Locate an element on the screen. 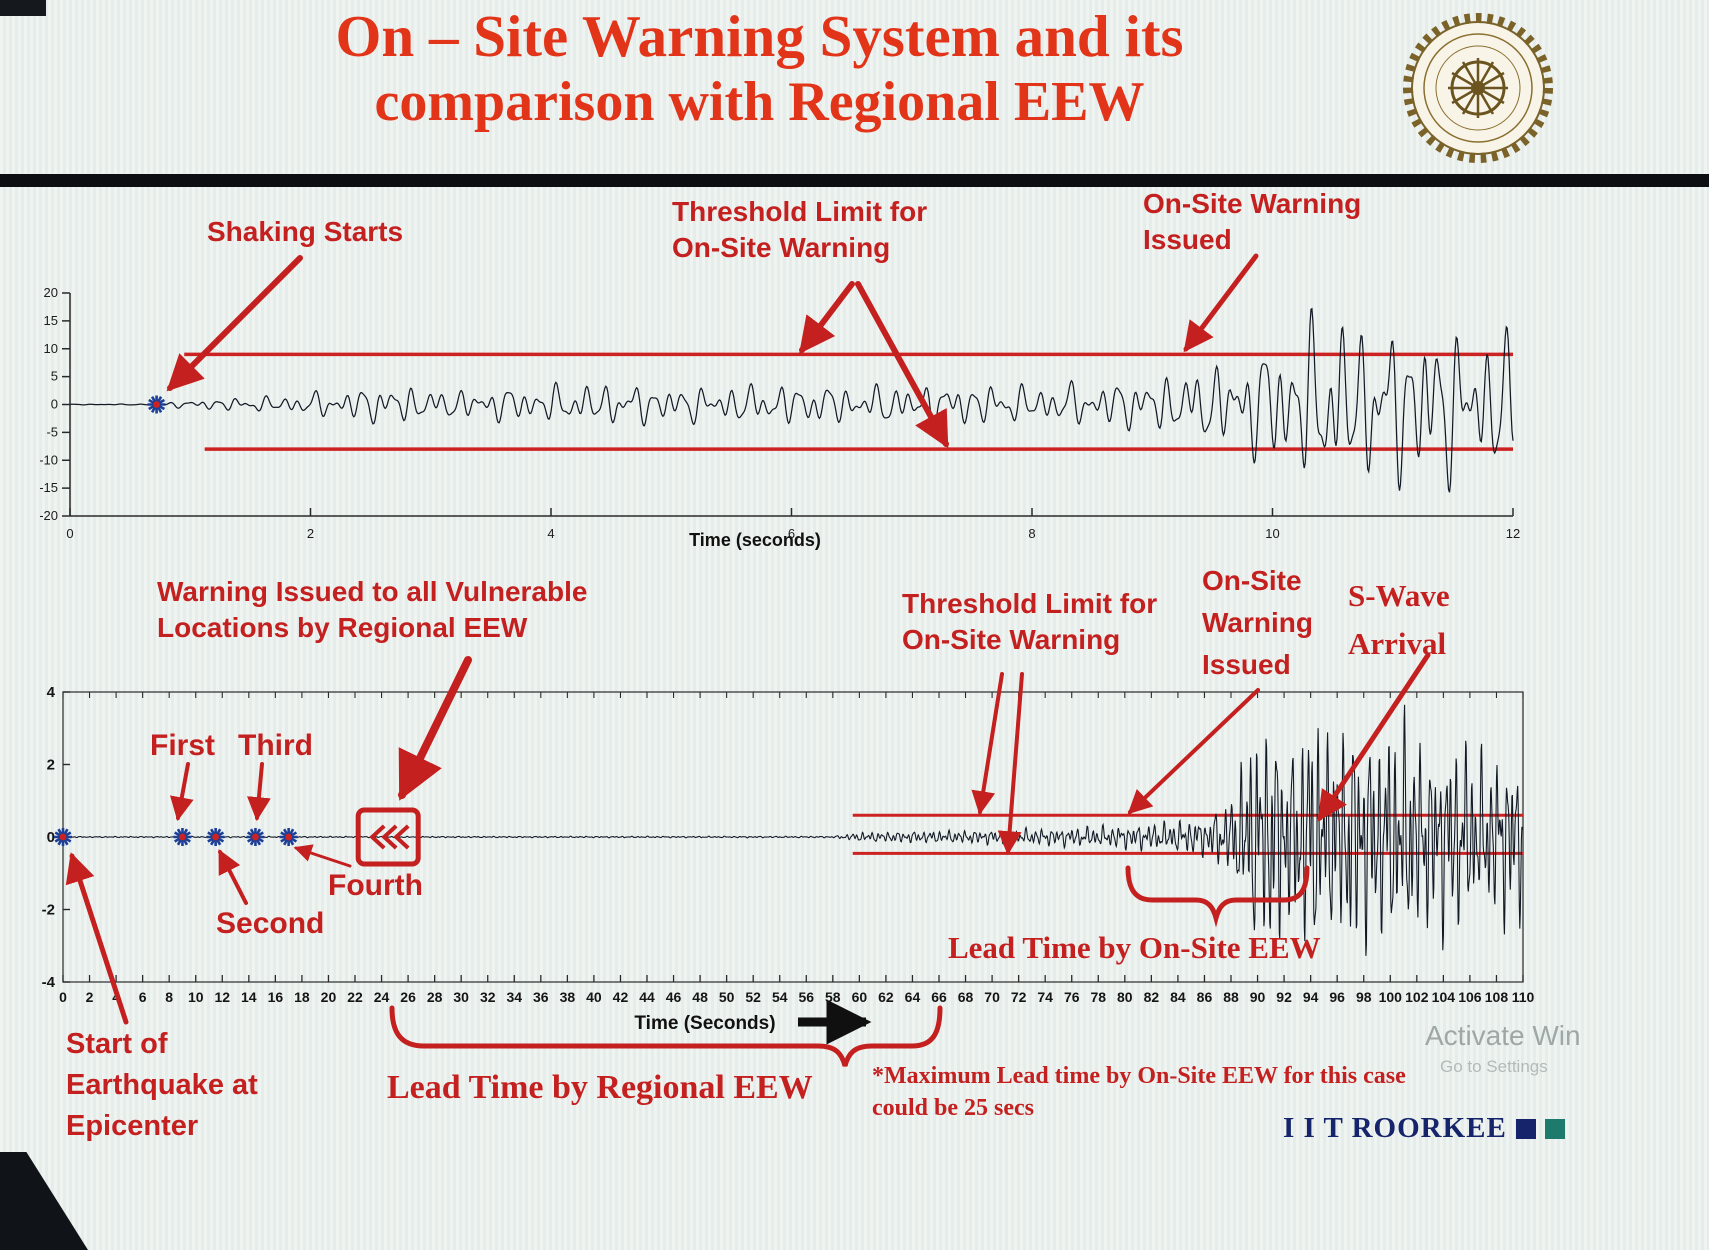 The width and height of the screenshot is (1709, 1250). brand-square-teal-icon is located at coordinates (1554, 1128).